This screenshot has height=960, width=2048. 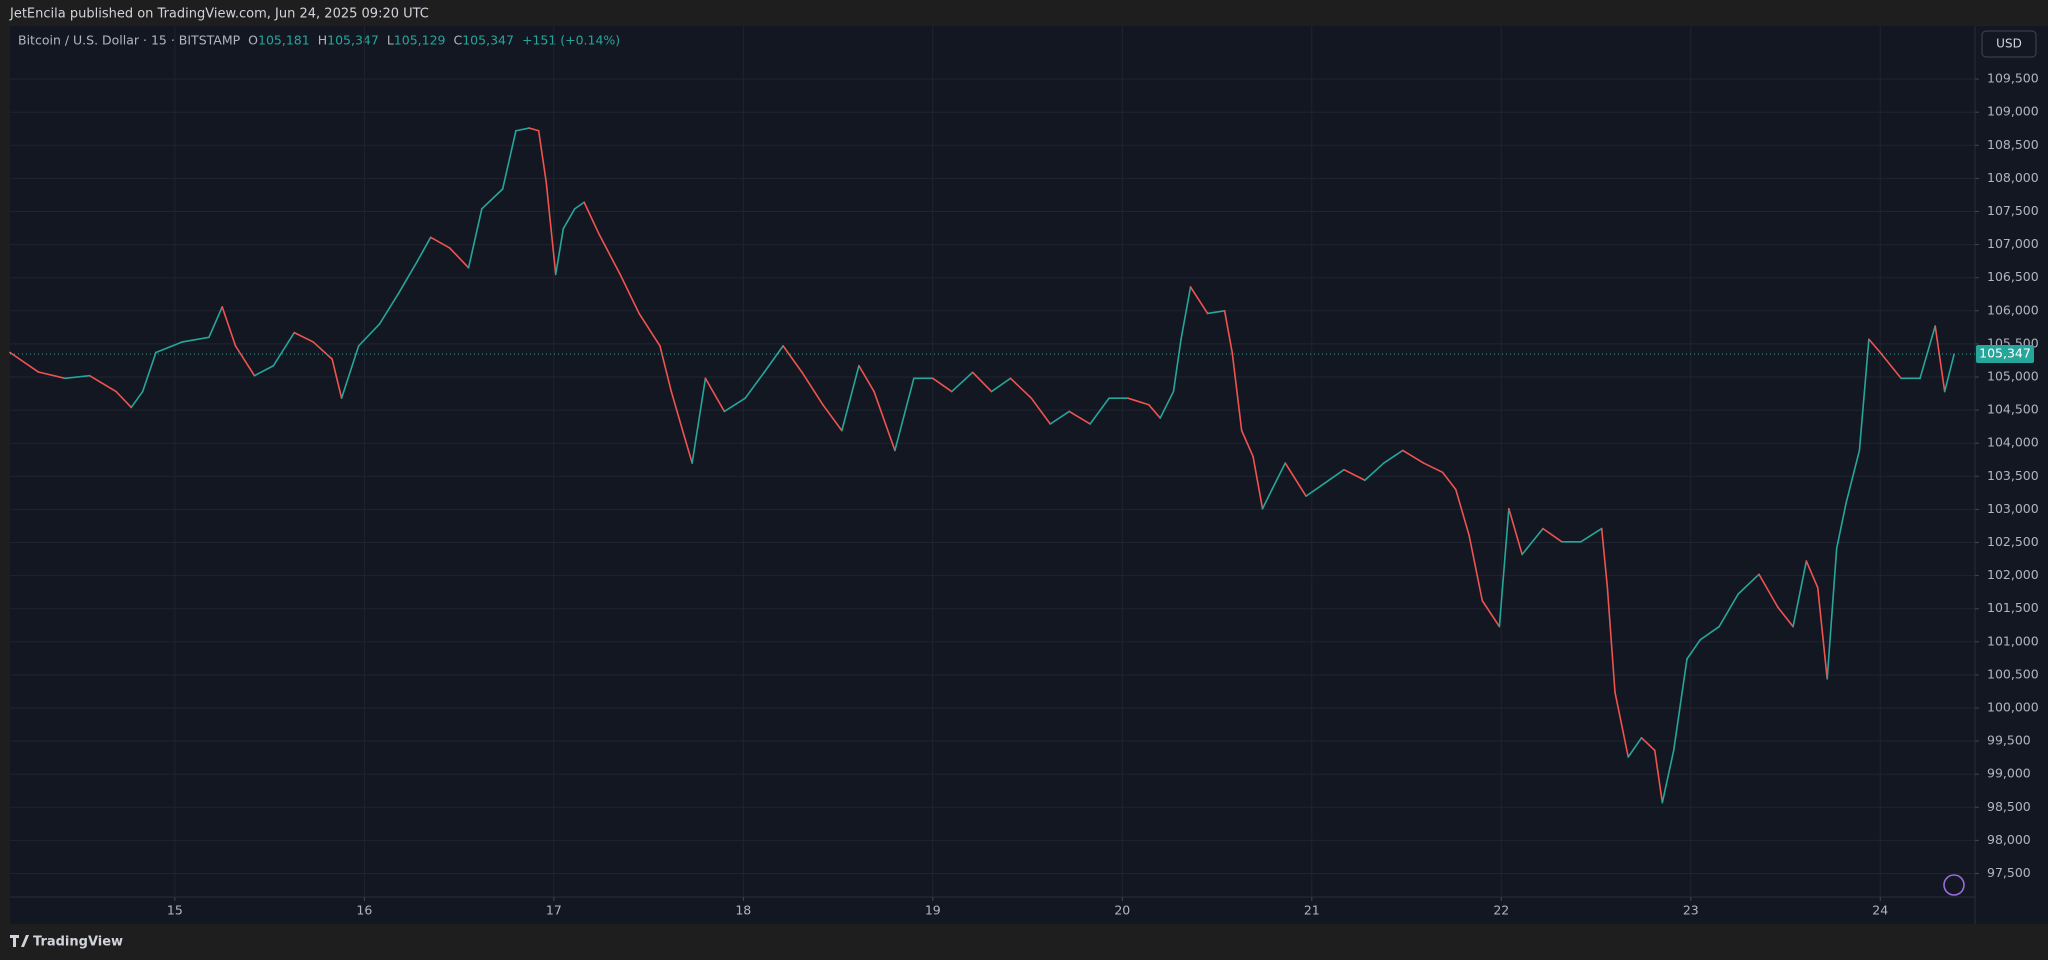 I want to click on y-tick-label: 102,500, so click(x=2013, y=541).